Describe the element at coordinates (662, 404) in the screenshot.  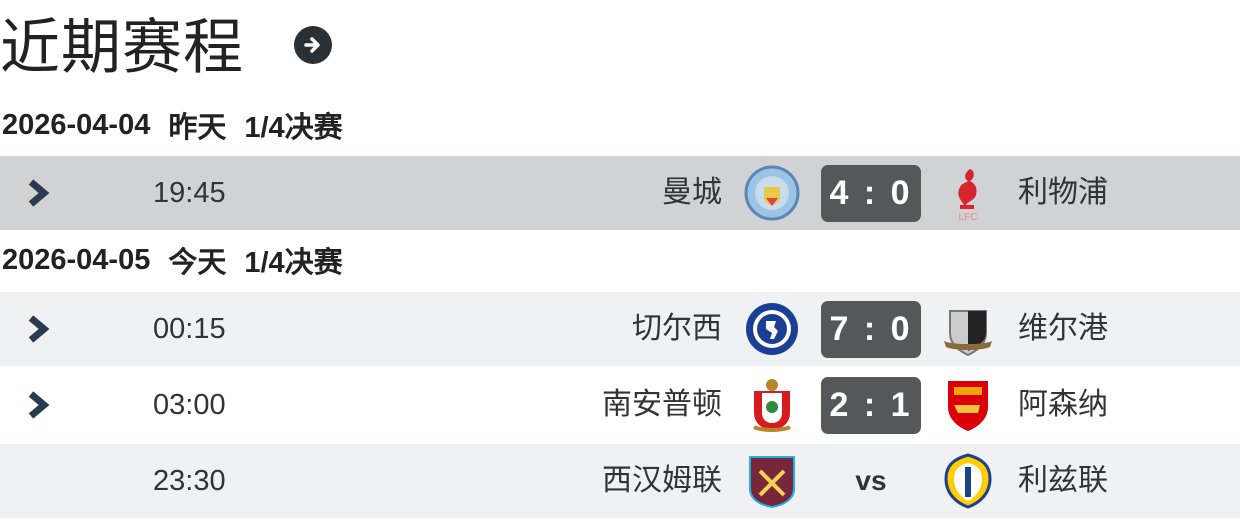
I see `home-team: 南安普顿` at that location.